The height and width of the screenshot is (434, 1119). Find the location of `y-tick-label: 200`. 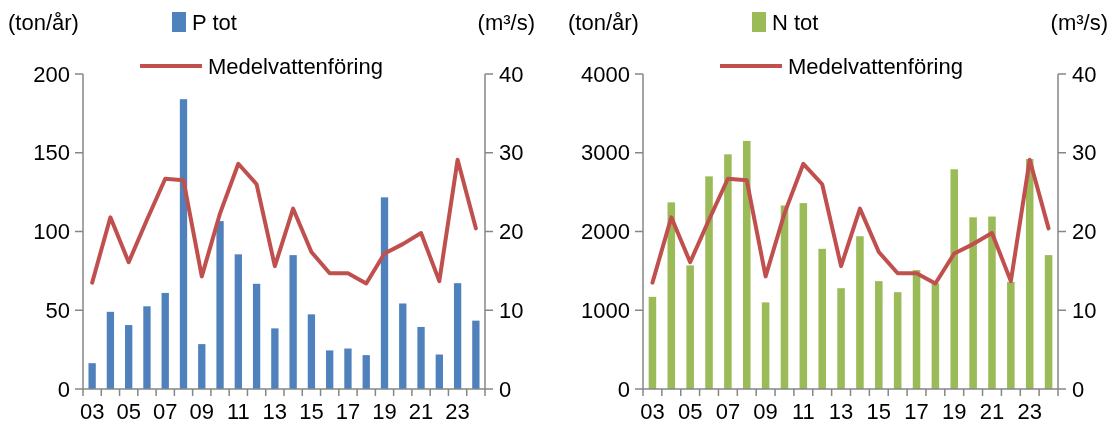

y-tick-label: 200 is located at coordinates (51, 74).